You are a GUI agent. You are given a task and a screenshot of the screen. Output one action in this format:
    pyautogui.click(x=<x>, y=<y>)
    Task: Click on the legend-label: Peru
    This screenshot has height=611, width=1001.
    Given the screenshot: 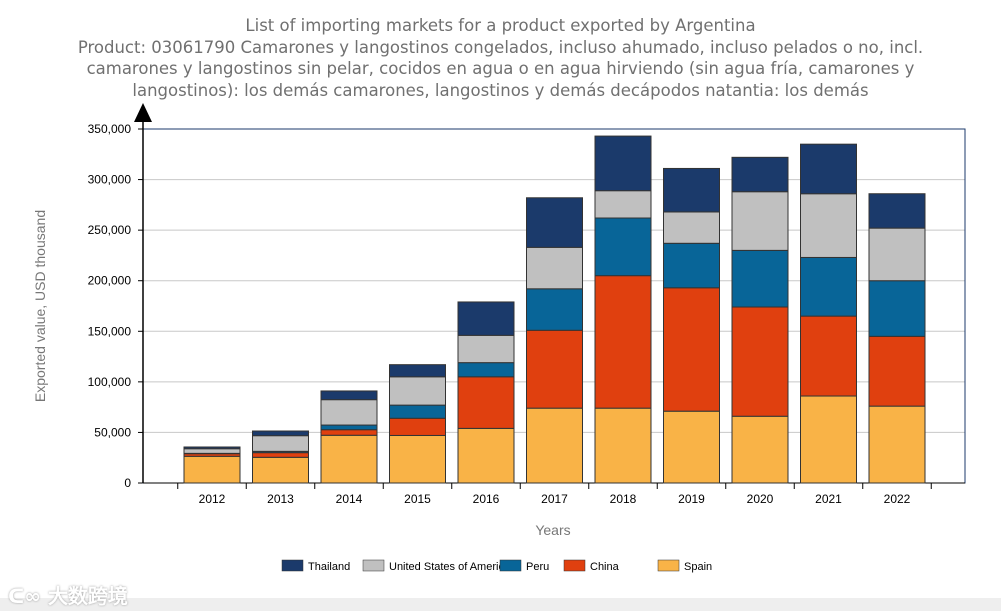 What is the action you would take?
    pyautogui.click(x=537, y=567)
    